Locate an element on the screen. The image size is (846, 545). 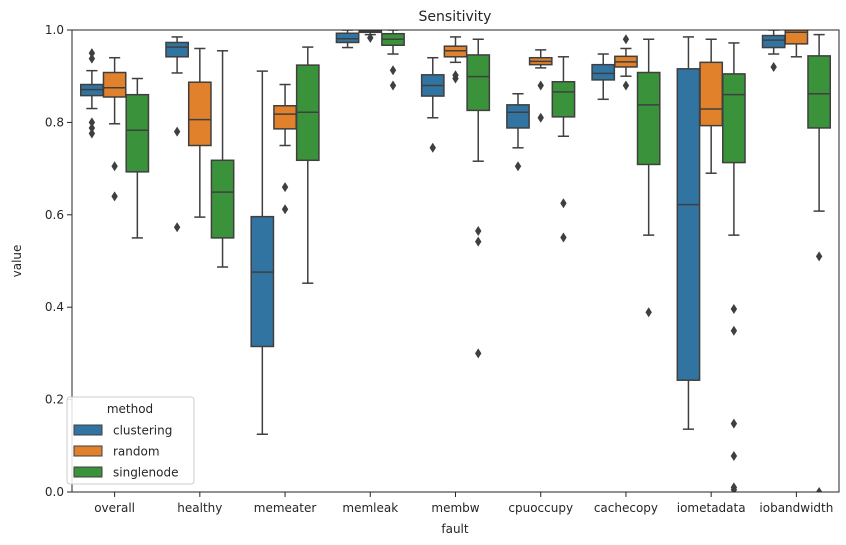
box-random-membw is located at coordinates (455, 60).